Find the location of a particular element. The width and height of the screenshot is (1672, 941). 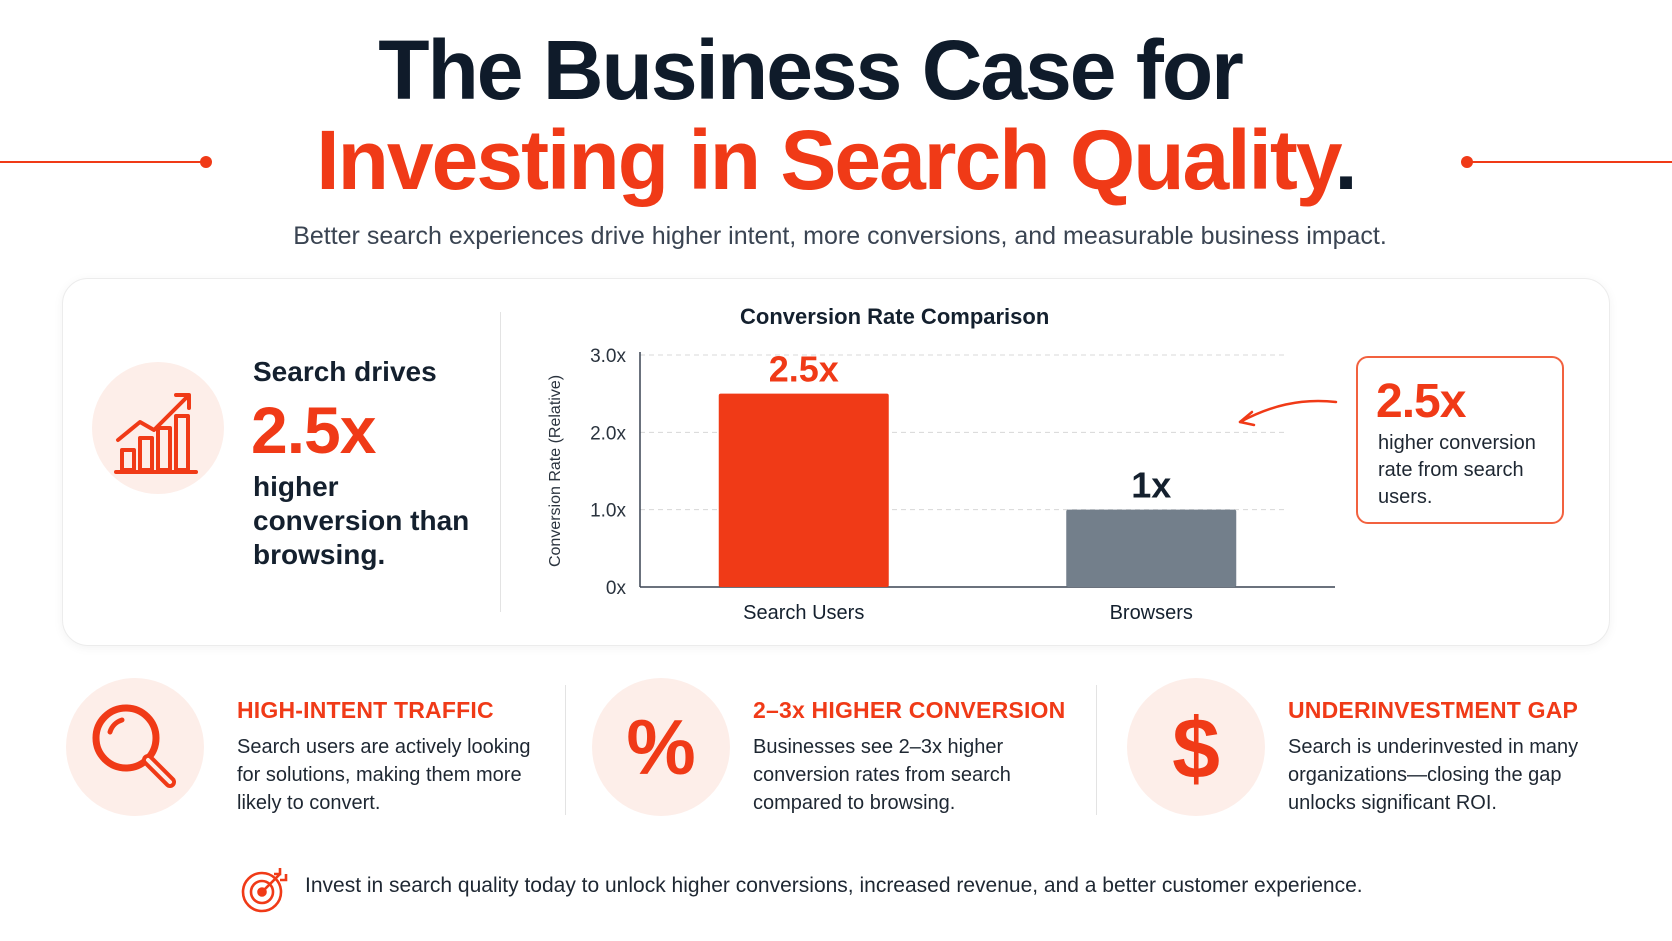

chart-title: Conversion Rate Comparison is located at coordinates (895, 316).